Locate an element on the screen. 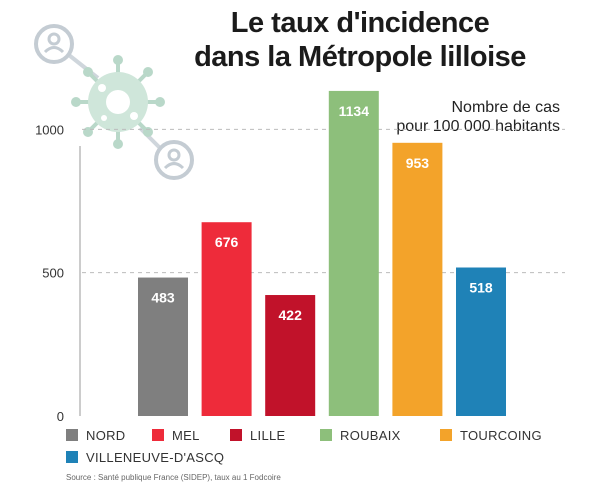 This screenshot has width=600, height=493. legend-item-mel: MEL is located at coordinates (191, 435).